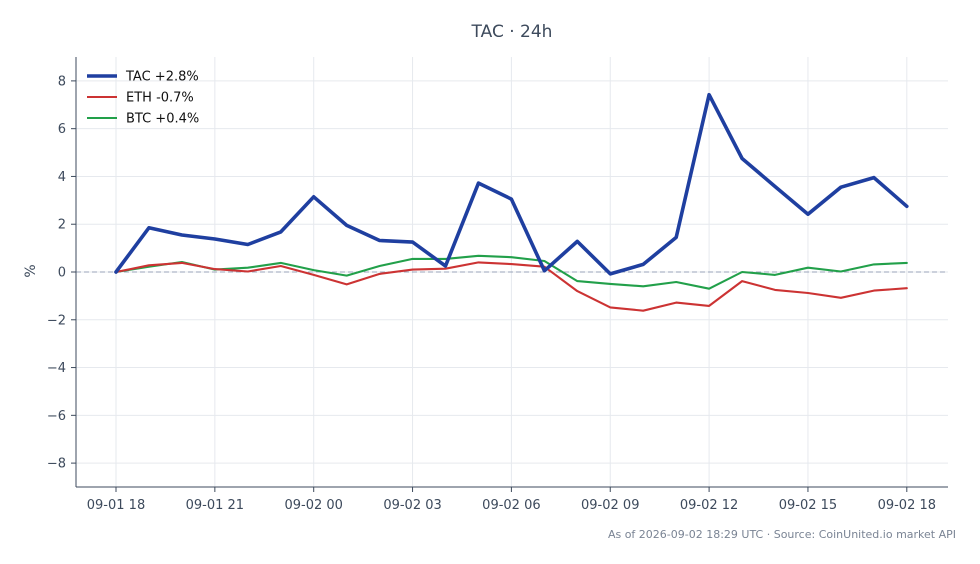  Describe the element at coordinates (56, 320) in the screenshot. I see `y-tick-label: −2` at that location.